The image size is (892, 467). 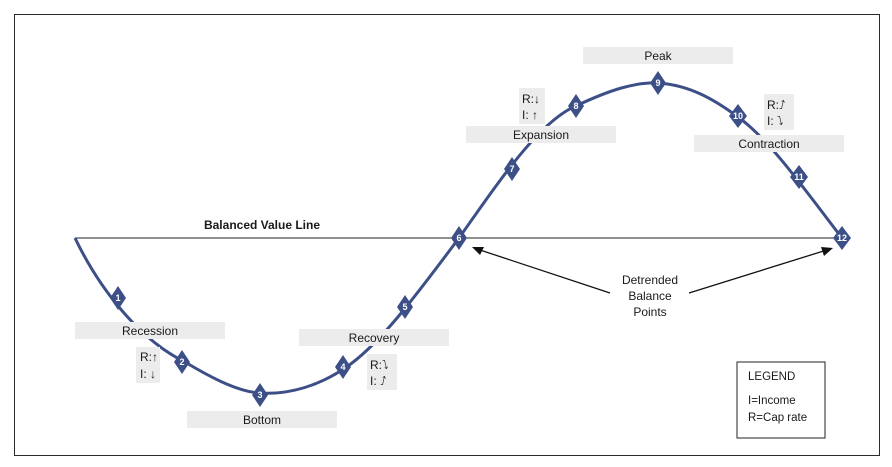 I want to click on point-marker-11: 11, so click(x=799, y=177).